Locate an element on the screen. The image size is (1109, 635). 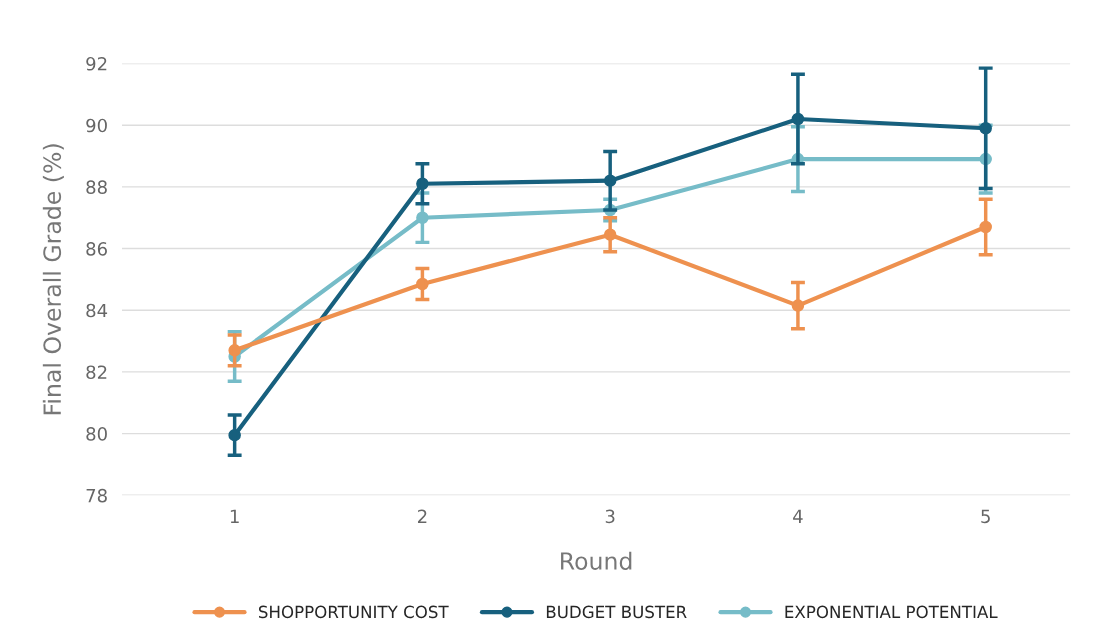
legend-label: SHOPPORTUNITY COST is located at coordinates (353, 612).